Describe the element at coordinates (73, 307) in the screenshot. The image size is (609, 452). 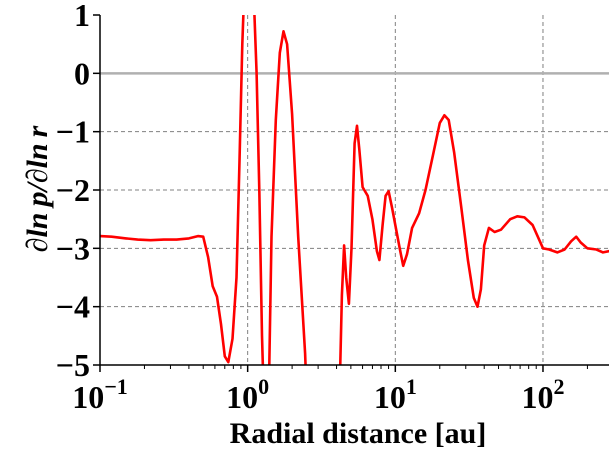
I see `y-tick-label: −4` at that location.